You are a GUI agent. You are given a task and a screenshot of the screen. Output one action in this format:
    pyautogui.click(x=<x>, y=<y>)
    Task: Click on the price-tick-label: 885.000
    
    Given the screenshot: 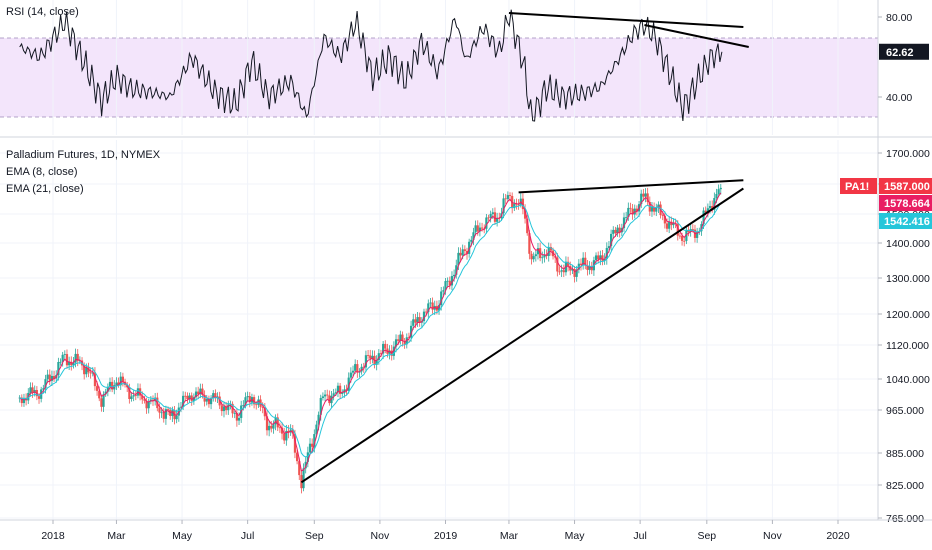 What is the action you would take?
    pyautogui.click(x=905, y=454)
    